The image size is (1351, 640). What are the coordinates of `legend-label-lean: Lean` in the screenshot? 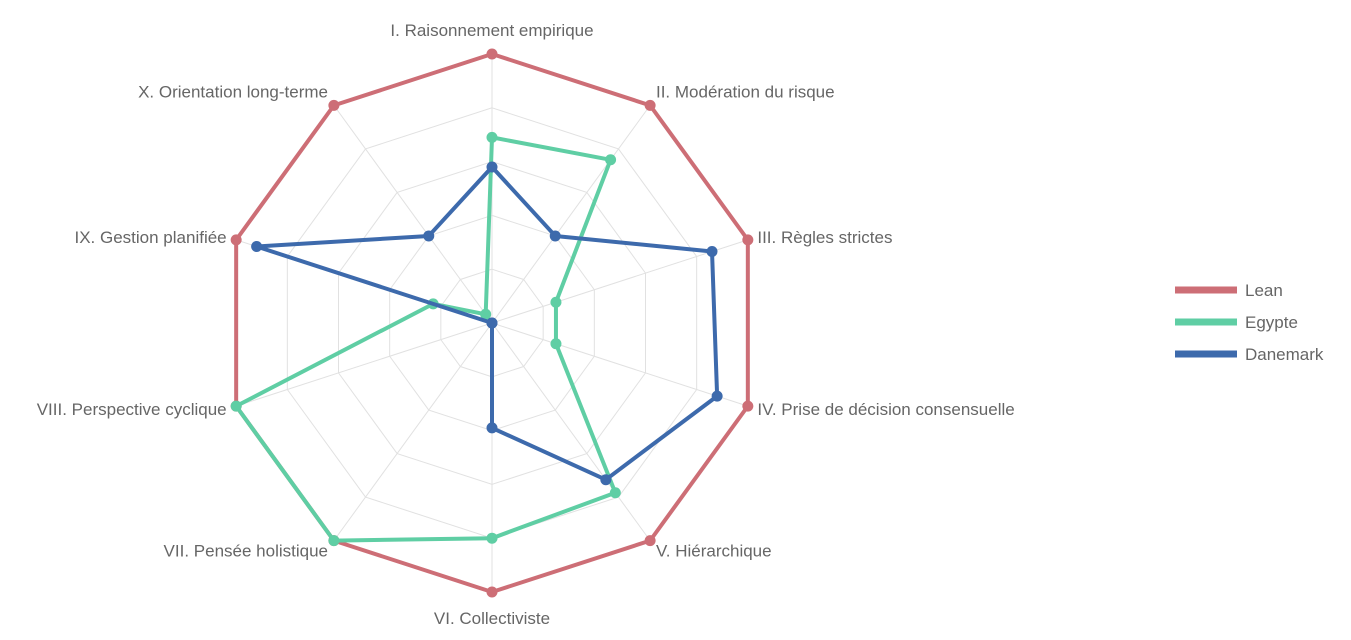 It's located at (1264, 290).